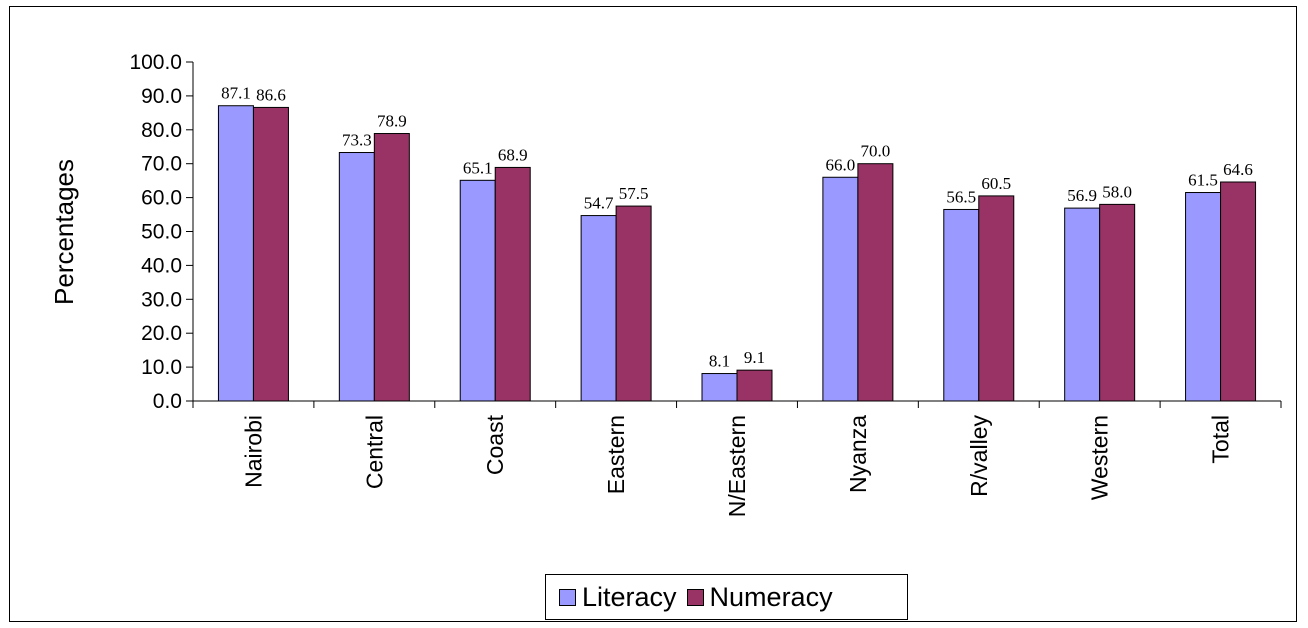 The width and height of the screenshot is (1308, 628). What do you see at coordinates (858, 454) in the screenshot?
I see `x-category-label: Nyanza` at bounding box center [858, 454].